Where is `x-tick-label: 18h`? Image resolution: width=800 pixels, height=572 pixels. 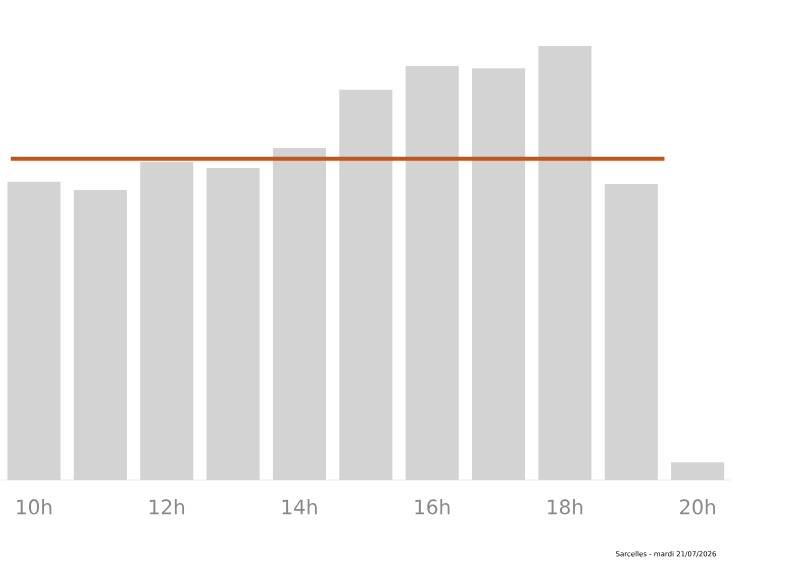
x-tick-label: 18h is located at coordinates (565, 507).